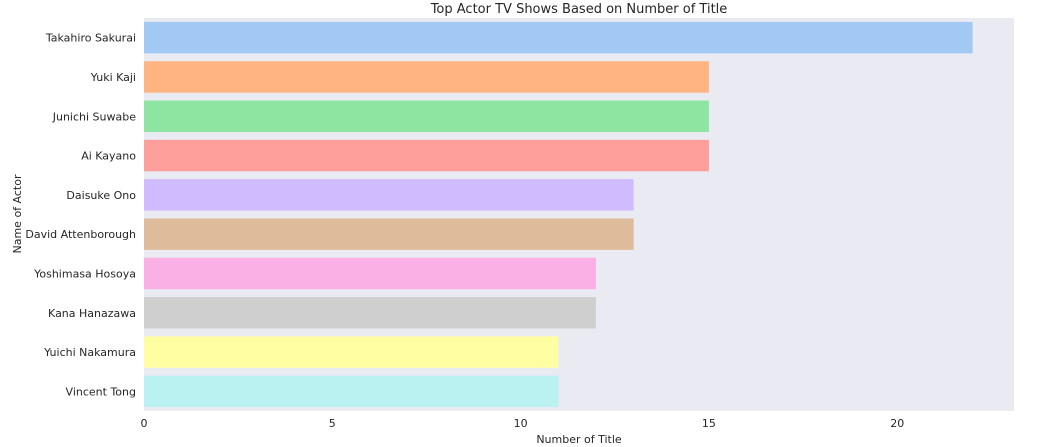  I want to click on bar-david-attenborough, so click(389, 234).